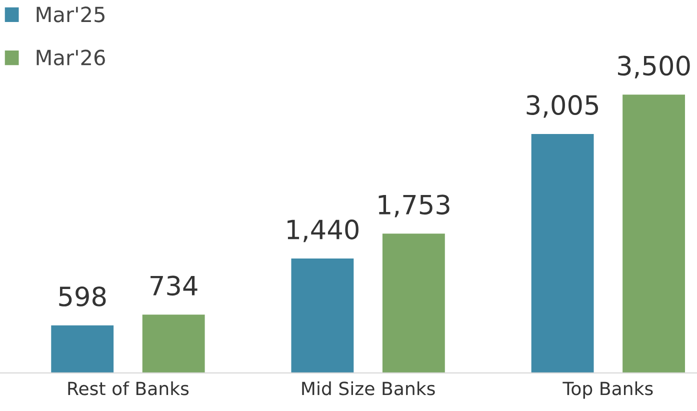 This screenshot has width=697, height=411. I want to click on data-label: 1,753, so click(414, 206).